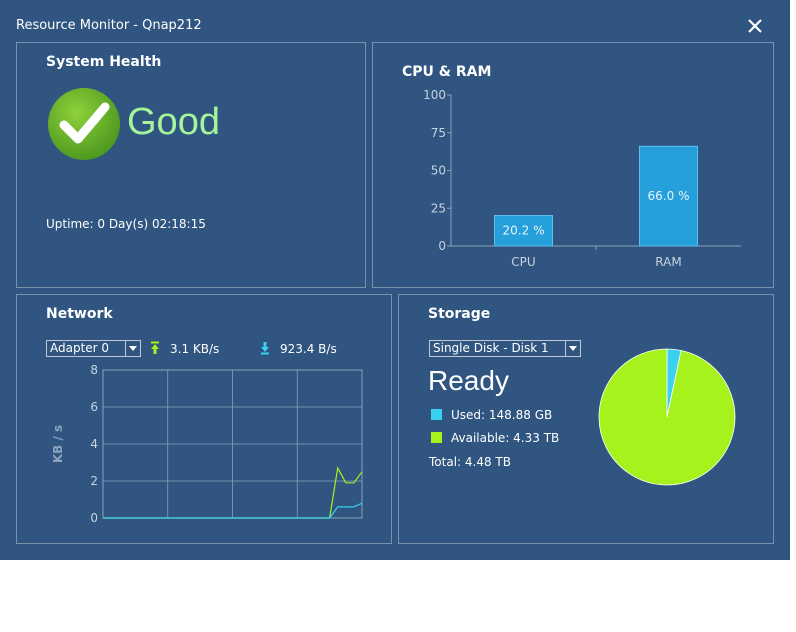 This screenshot has height=632, width=796. What do you see at coordinates (80, 348) in the screenshot?
I see `adapter-select-value: Adapter 0` at bounding box center [80, 348].